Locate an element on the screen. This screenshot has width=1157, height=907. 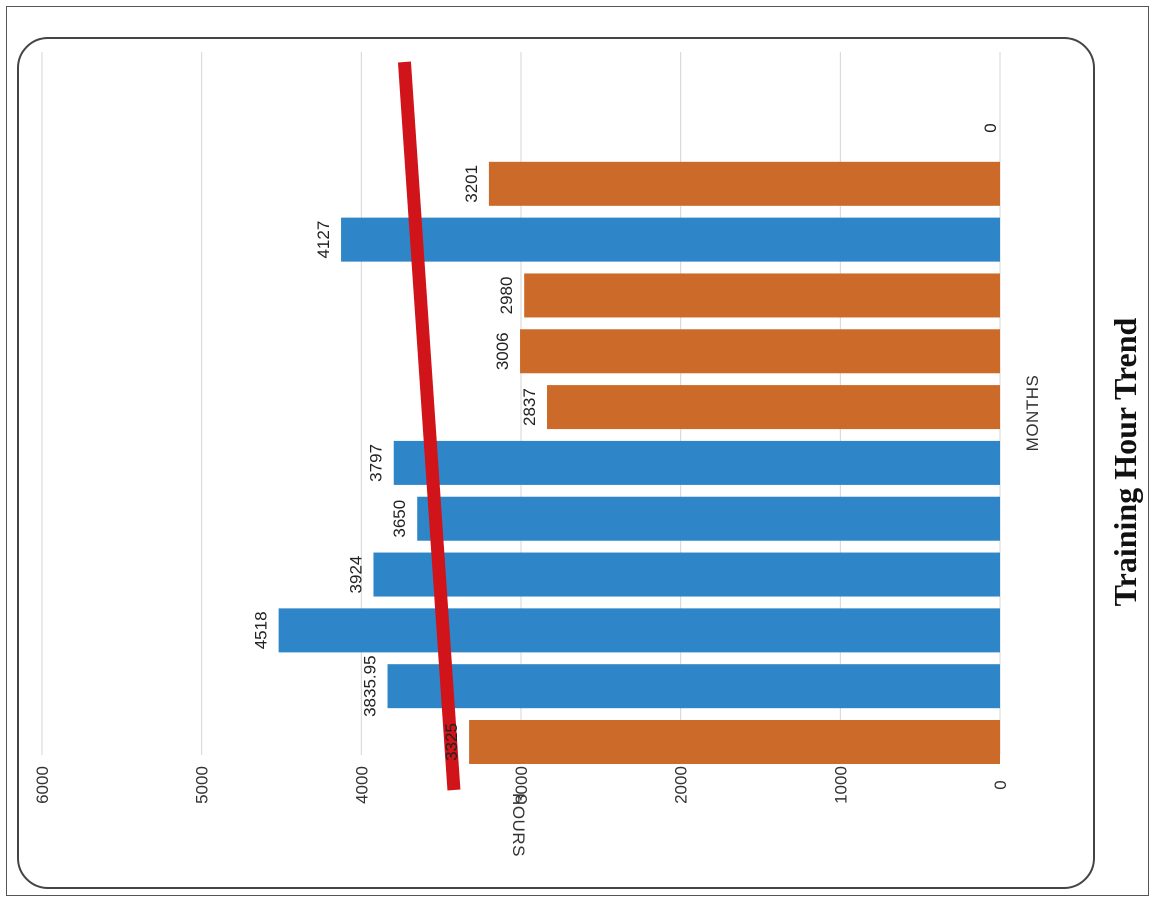
bar-data-label: 3201 is located at coordinates (471, 184).